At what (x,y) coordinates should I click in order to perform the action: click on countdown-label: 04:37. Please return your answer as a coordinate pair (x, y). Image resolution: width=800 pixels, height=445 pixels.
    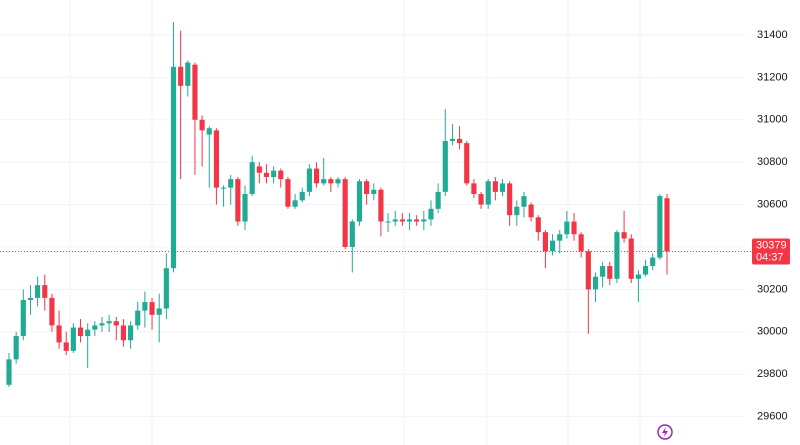
    Looking at the image, I should click on (770, 257).